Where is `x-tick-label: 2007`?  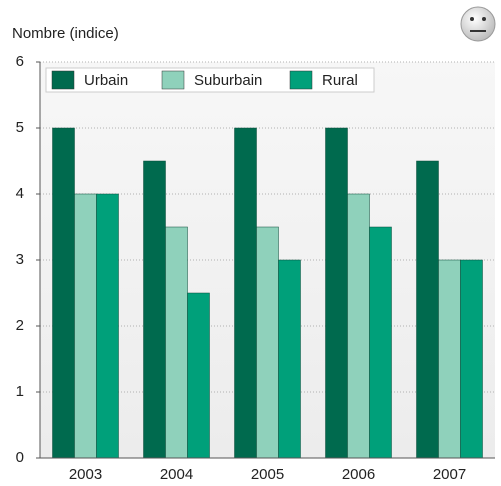 x-tick-label: 2007 is located at coordinates (449, 474).